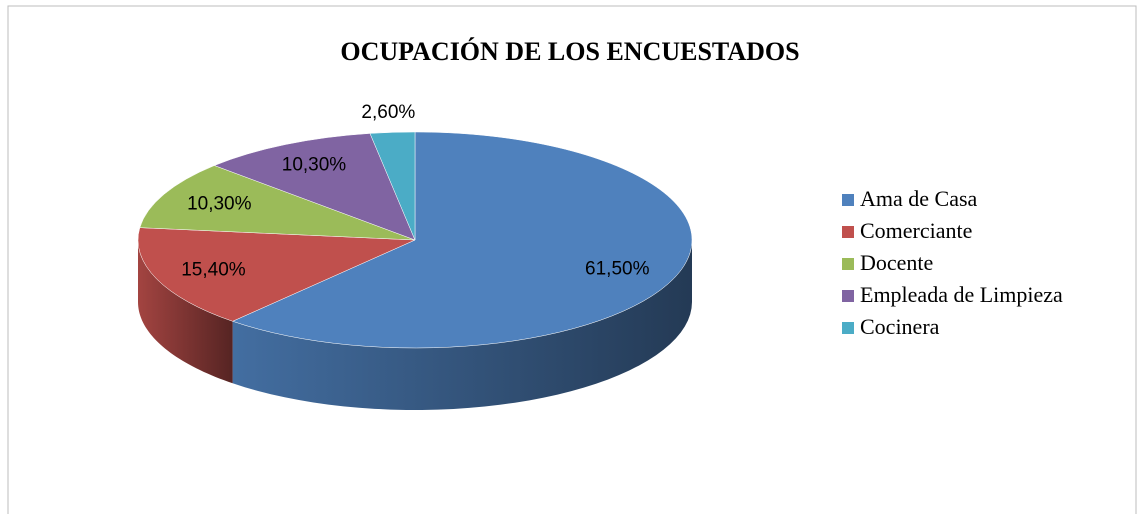 The height and width of the screenshot is (514, 1145). I want to click on data-label: 61,50%, so click(617, 269).